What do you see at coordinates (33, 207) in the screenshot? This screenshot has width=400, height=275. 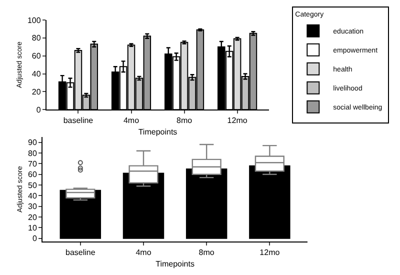 I see `y-tick-label: 30` at bounding box center [33, 207].